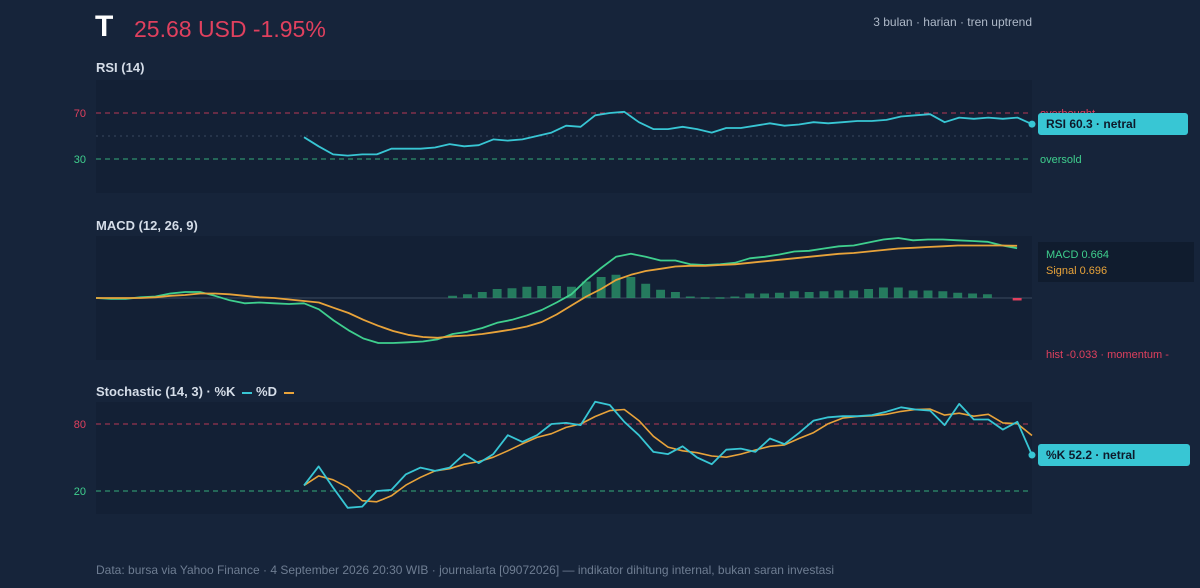 The width and height of the screenshot is (1200, 588). What do you see at coordinates (288, 392) in the screenshot?
I see `stoch-d-swatch` at bounding box center [288, 392].